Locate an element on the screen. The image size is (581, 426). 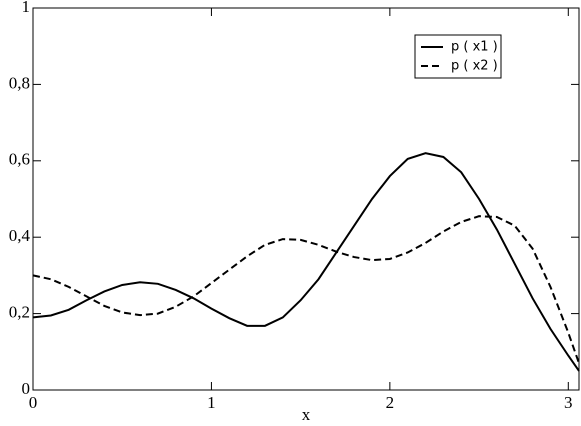
x-axis-label: x is located at coordinates (306, 414).